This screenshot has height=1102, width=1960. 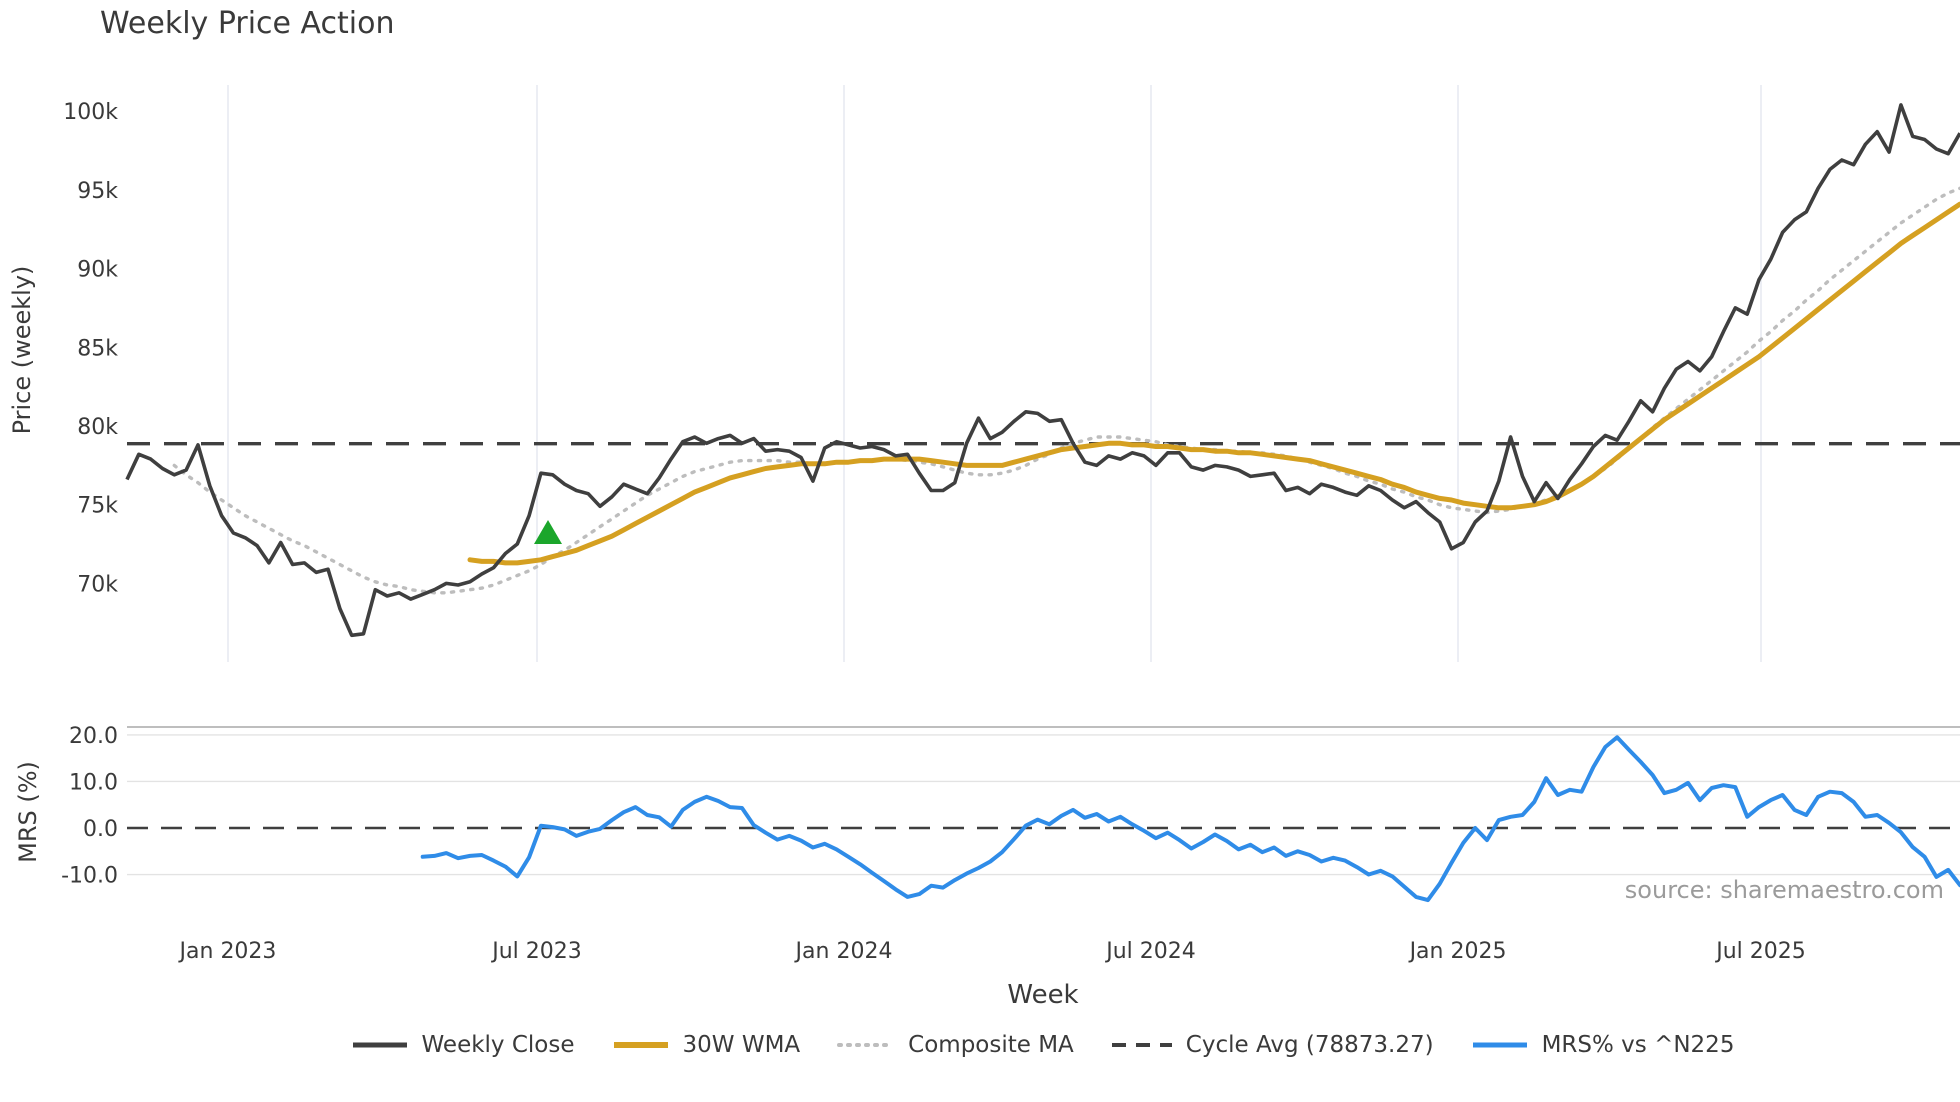 I want to click on x-tick-label: Jul 2023, so click(x=536, y=951).